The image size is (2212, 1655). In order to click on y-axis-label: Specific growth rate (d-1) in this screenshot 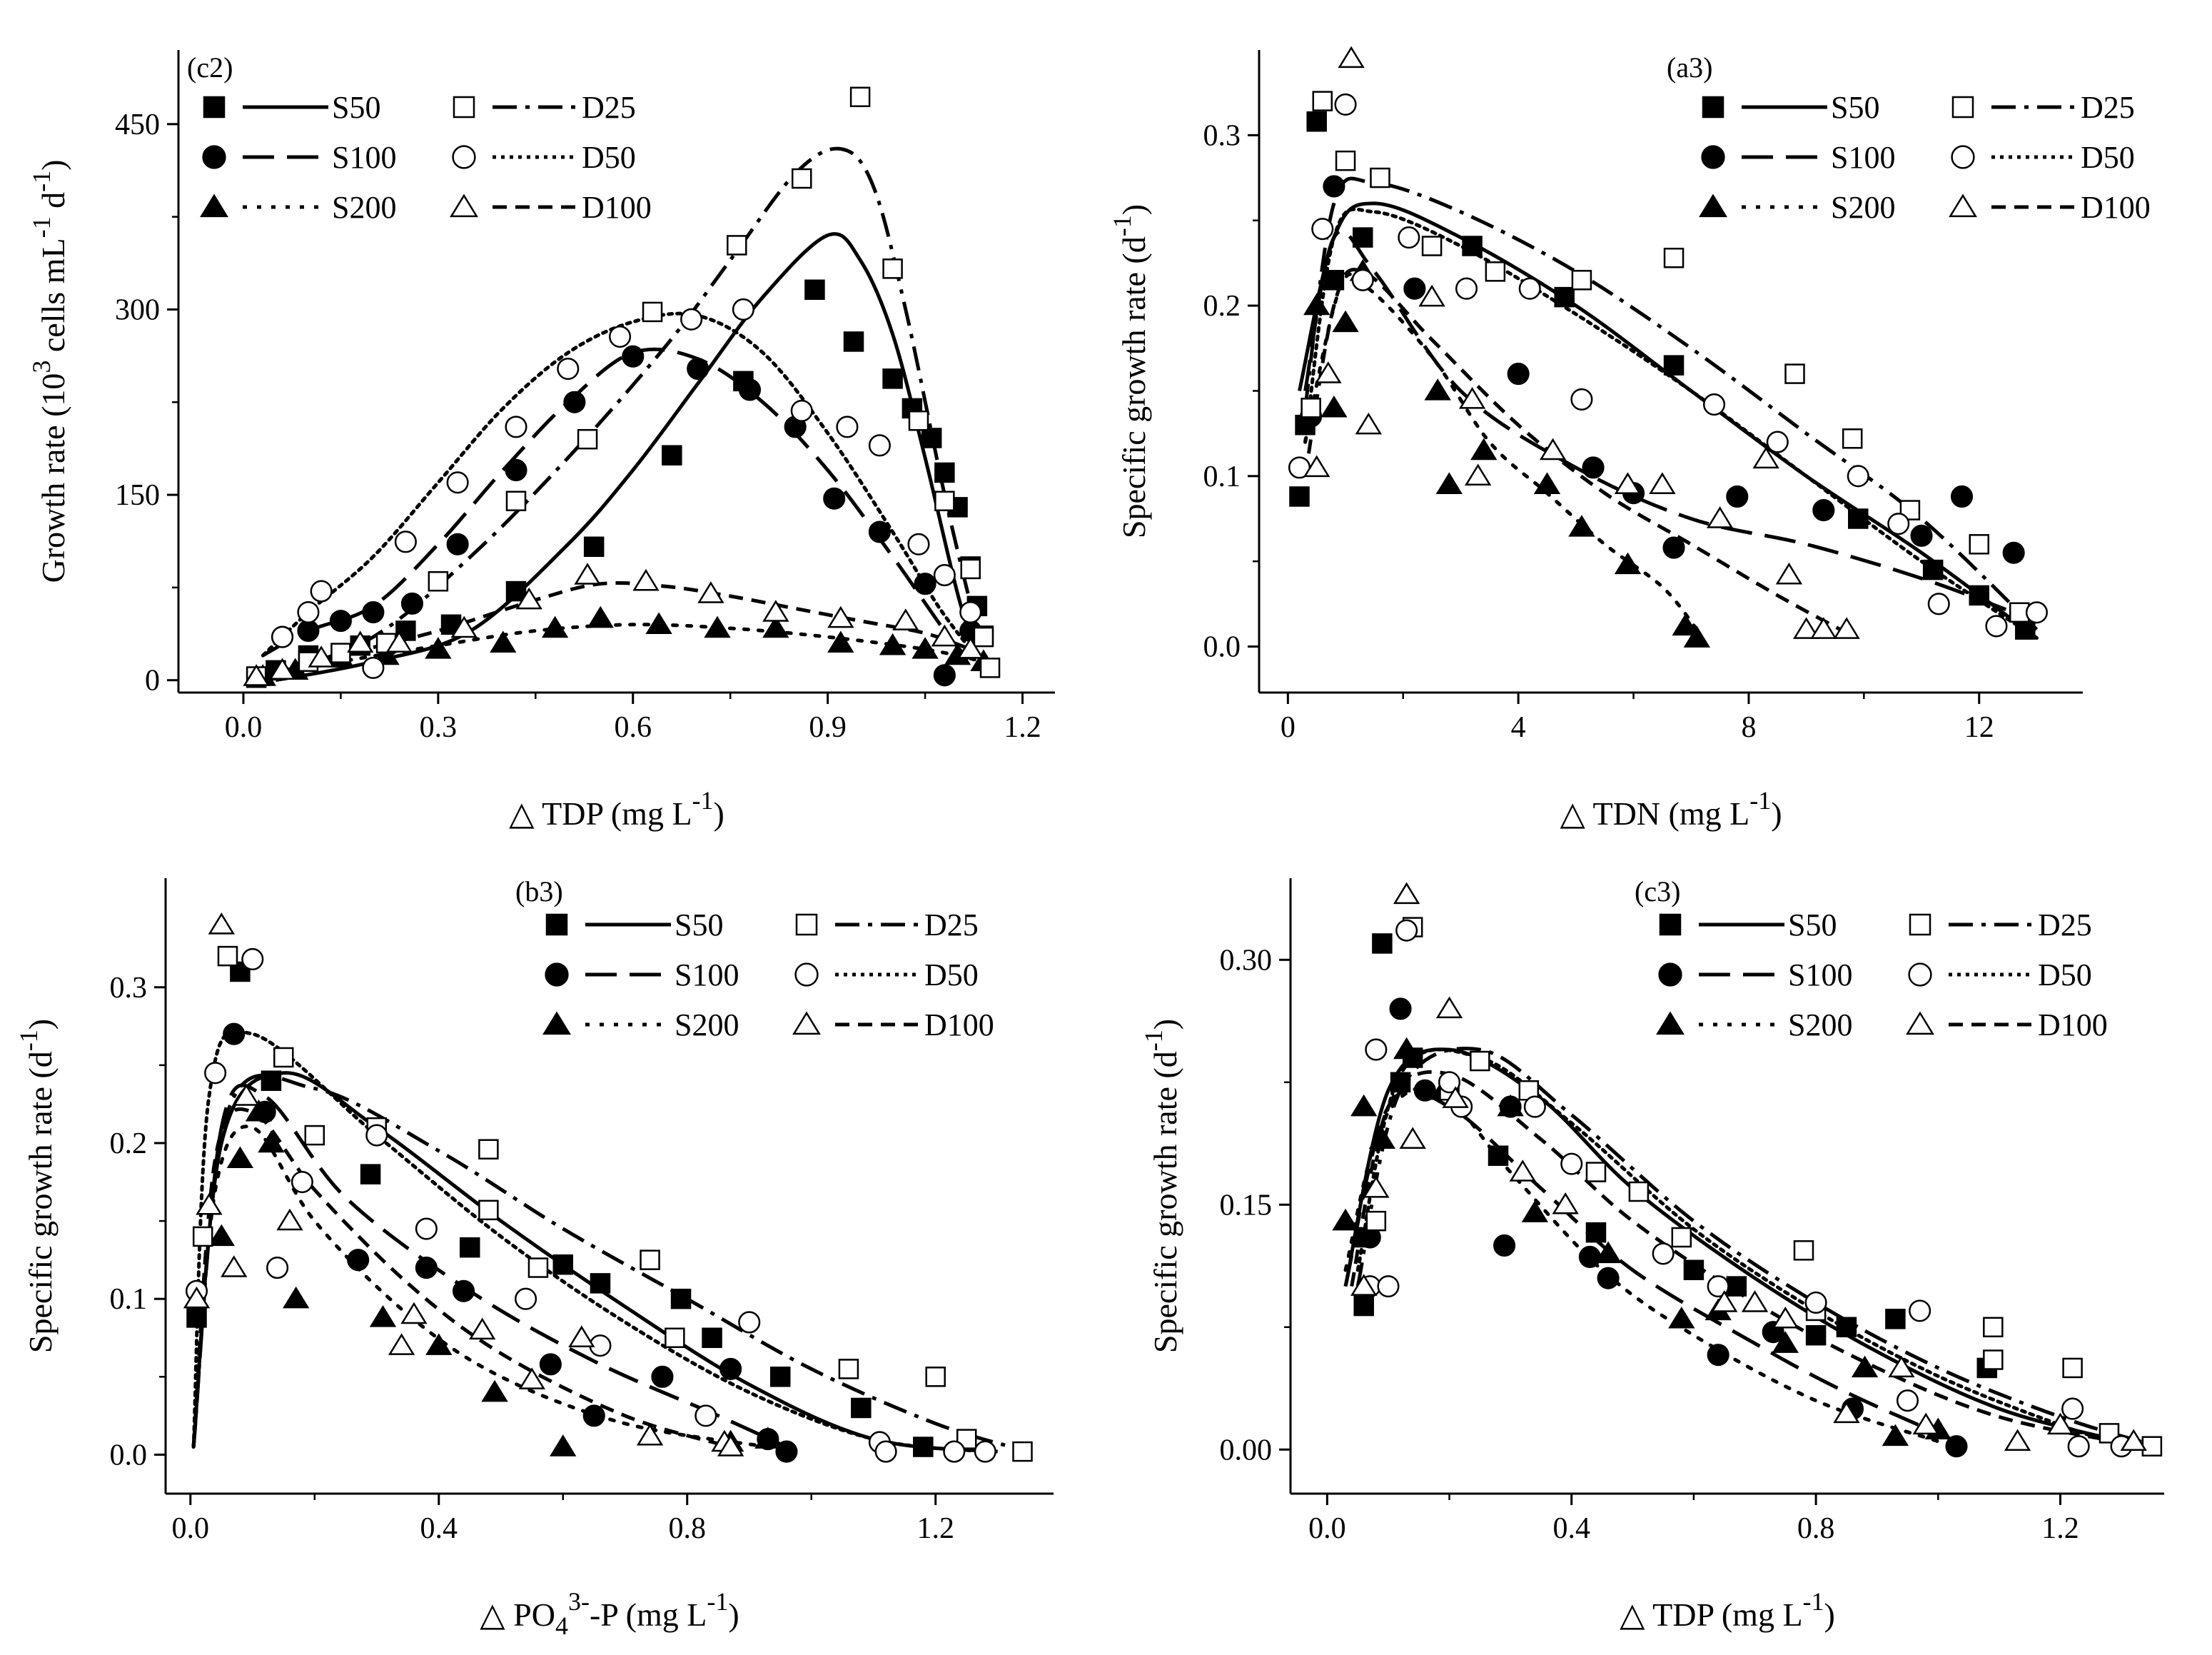, I will do `click(36, 1186)`.